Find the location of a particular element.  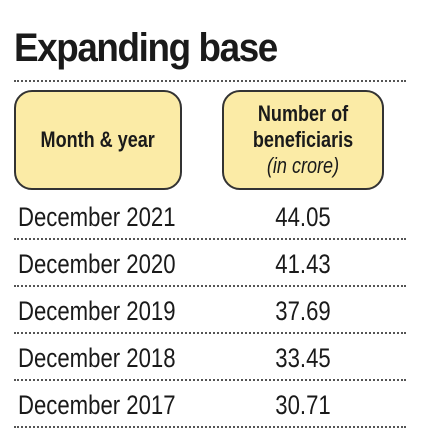

row-value: 37.69 is located at coordinates (303, 311).